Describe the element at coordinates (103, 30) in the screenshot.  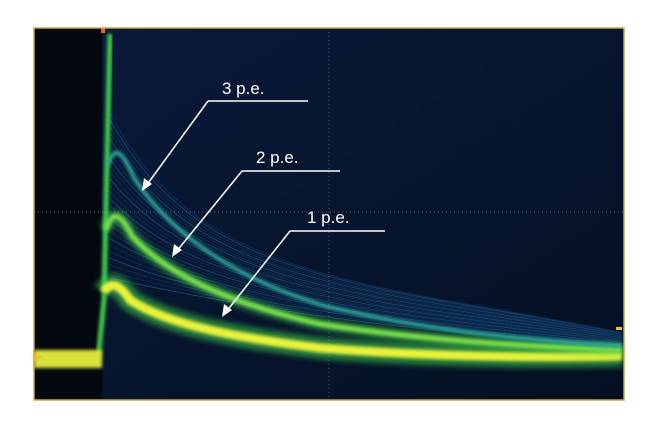
I see `trigger-position-marker` at that location.